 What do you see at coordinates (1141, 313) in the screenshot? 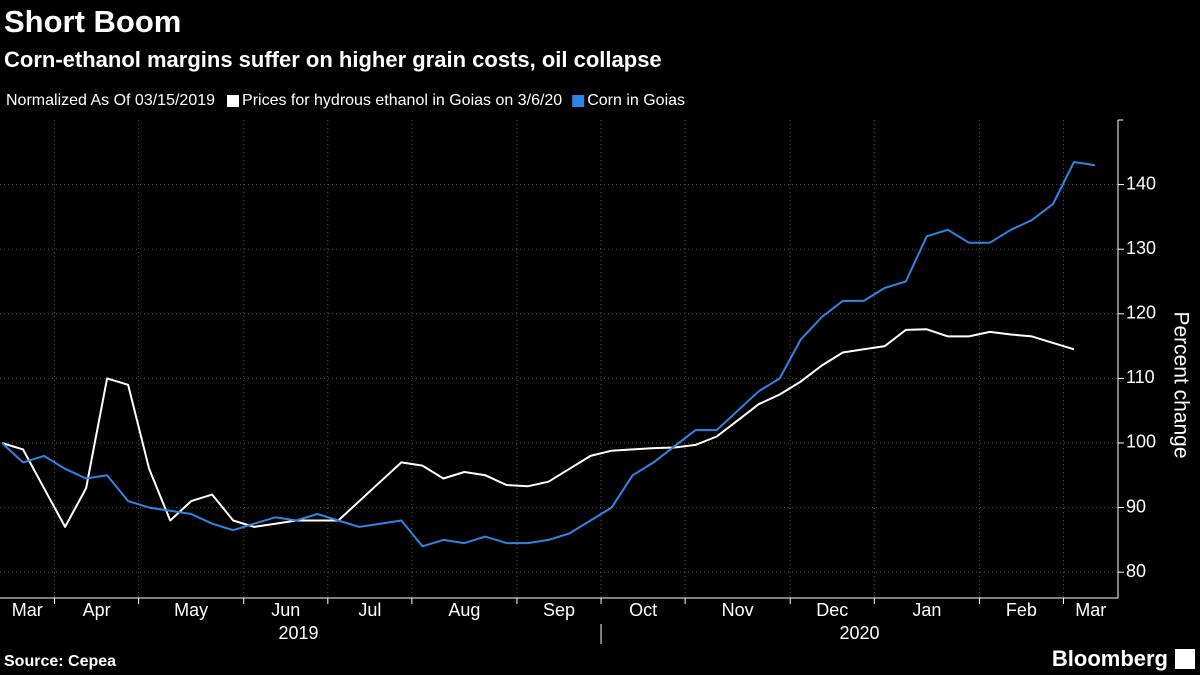
I see `y-tick-label: 120` at bounding box center [1141, 313].